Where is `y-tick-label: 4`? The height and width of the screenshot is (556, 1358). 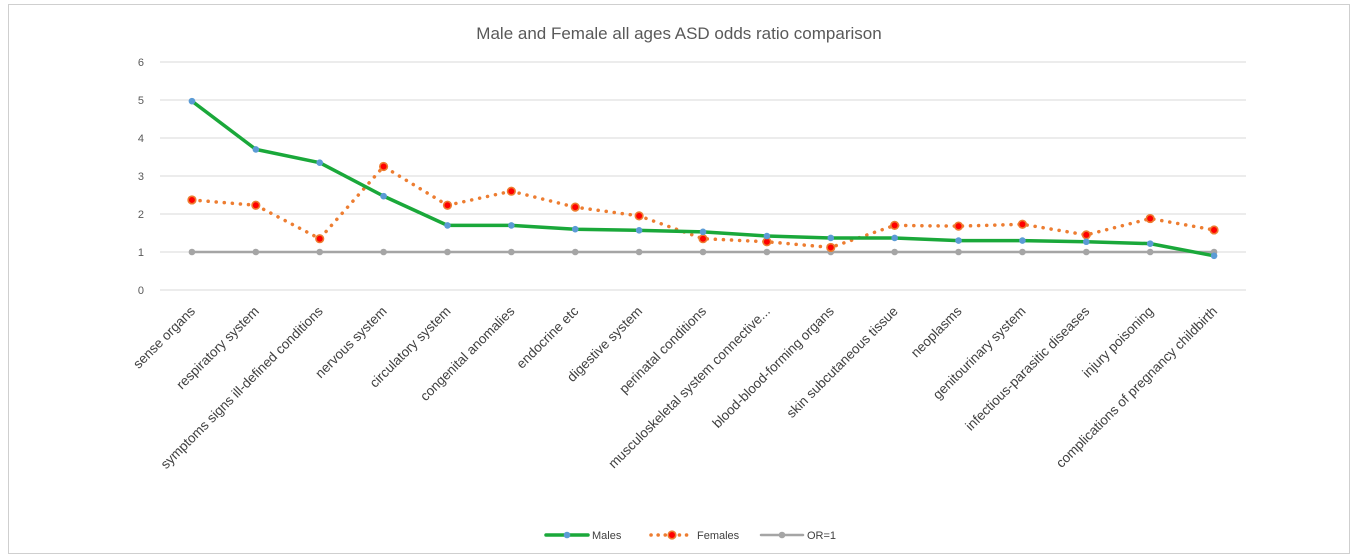
y-tick-label: 4 is located at coordinates (141, 139).